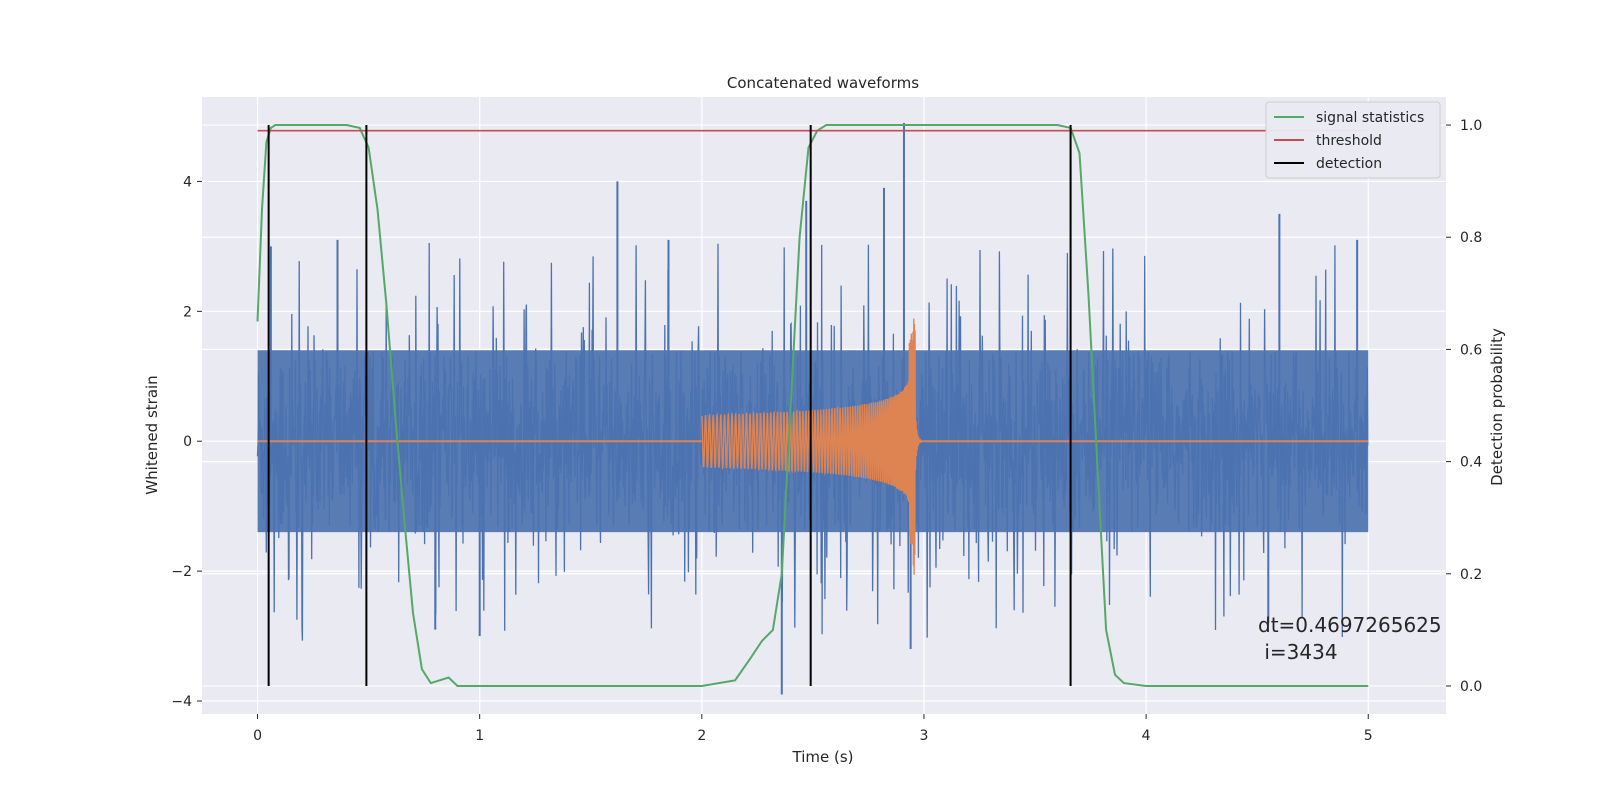 This screenshot has height=800, width=1600. What do you see at coordinates (1471, 126) in the screenshot?
I see `y-right-tick-label: 1.0` at bounding box center [1471, 126].